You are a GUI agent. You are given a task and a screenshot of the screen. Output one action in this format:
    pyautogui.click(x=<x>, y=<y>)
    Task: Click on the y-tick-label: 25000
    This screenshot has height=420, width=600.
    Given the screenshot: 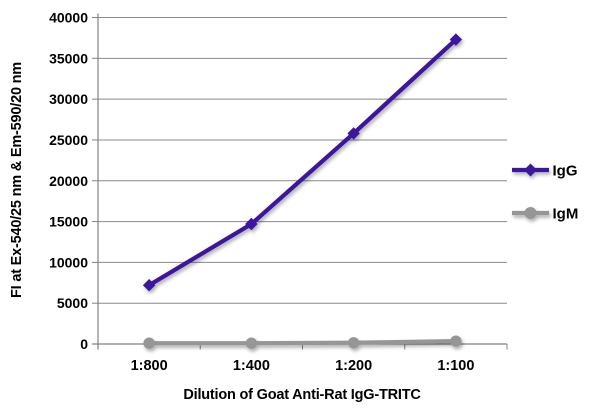 What is the action you would take?
    pyautogui.click(x=68, y=140)
    